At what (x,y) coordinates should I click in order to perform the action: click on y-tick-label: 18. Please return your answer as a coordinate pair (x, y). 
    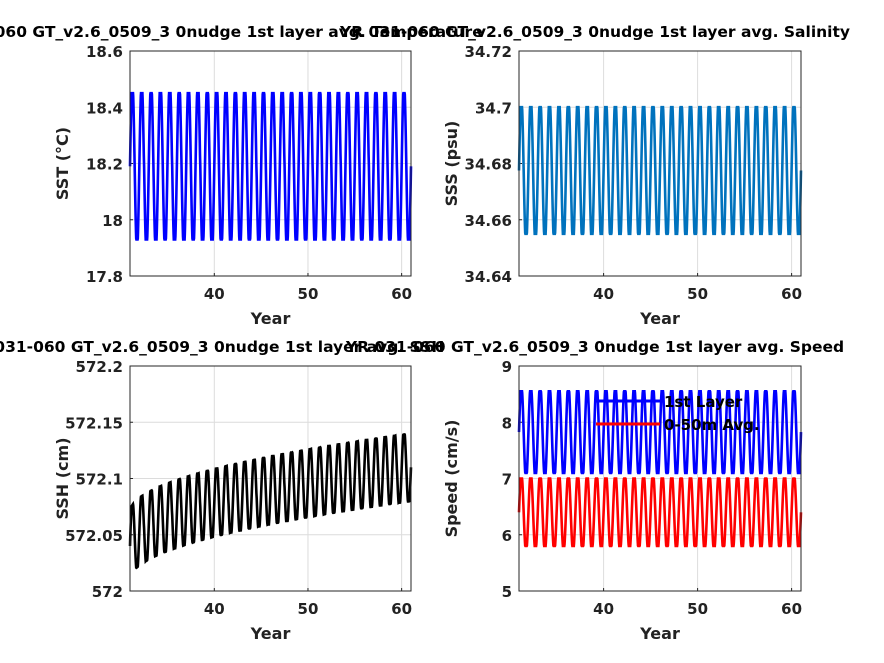
    Looking at the image, I should click on (112, 221).